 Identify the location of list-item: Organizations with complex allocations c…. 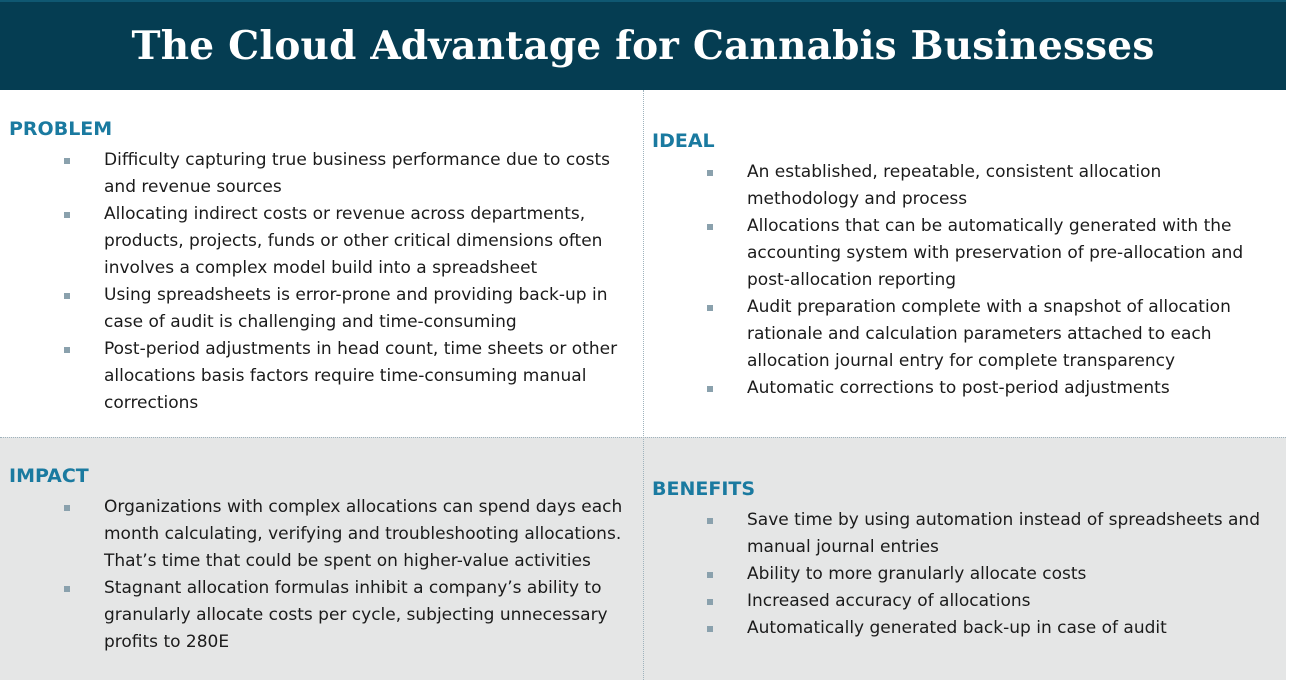
(349, 534).